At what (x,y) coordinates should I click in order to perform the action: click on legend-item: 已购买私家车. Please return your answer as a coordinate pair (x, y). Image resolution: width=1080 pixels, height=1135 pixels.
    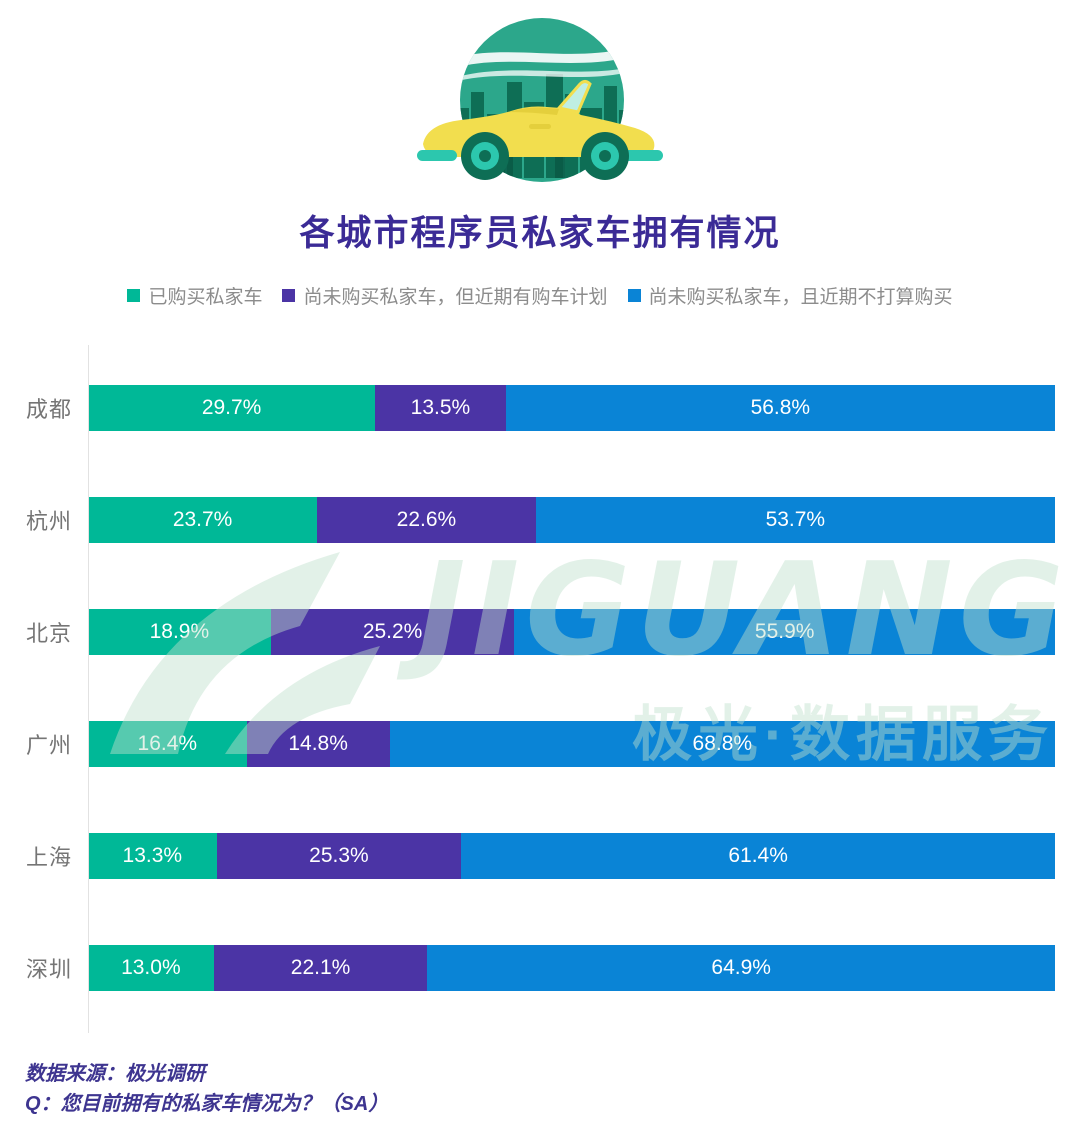
    Looking at the image, I should click on (194, 295).